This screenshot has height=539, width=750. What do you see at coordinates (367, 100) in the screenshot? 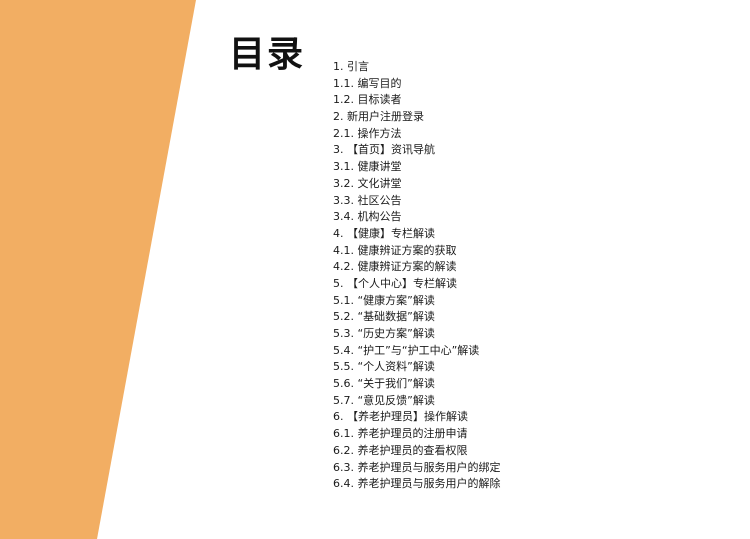
I see `toc-entry: 1.2. 目标读者` at bounding box center [367, 100].